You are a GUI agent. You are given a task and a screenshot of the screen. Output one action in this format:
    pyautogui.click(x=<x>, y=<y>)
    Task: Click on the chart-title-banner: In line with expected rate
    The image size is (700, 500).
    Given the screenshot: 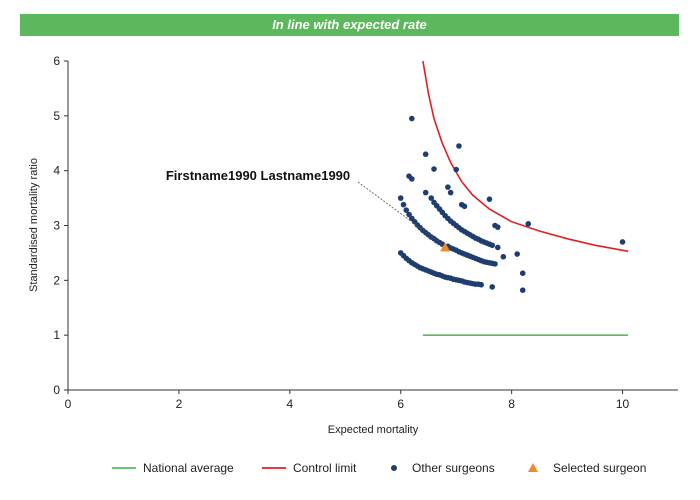 What is the action you would take?
    pyautogui.click(x=349, y=25)
    